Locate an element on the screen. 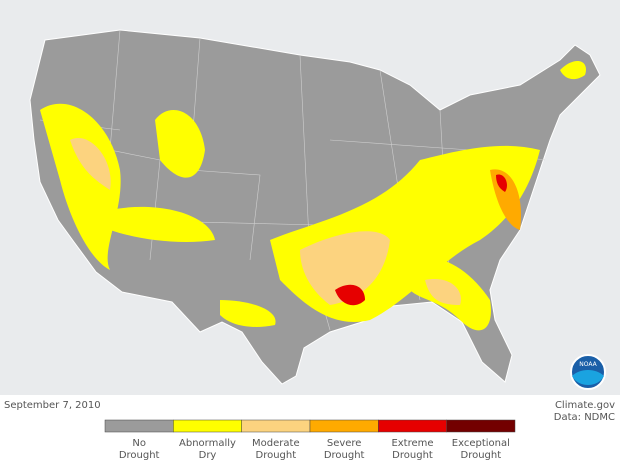 This screenshot has width=620, height=464. noaa-logo: NOAA is located at coordinates (588, 372).